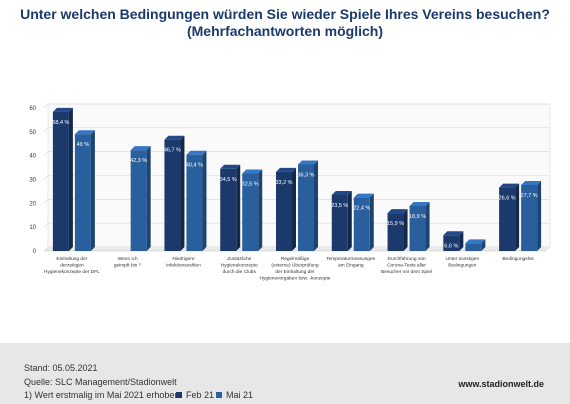  Describe the element at coordinates (200, 395) in the screenshot. I see `legend-label-feb21: Feb 21` at that location.